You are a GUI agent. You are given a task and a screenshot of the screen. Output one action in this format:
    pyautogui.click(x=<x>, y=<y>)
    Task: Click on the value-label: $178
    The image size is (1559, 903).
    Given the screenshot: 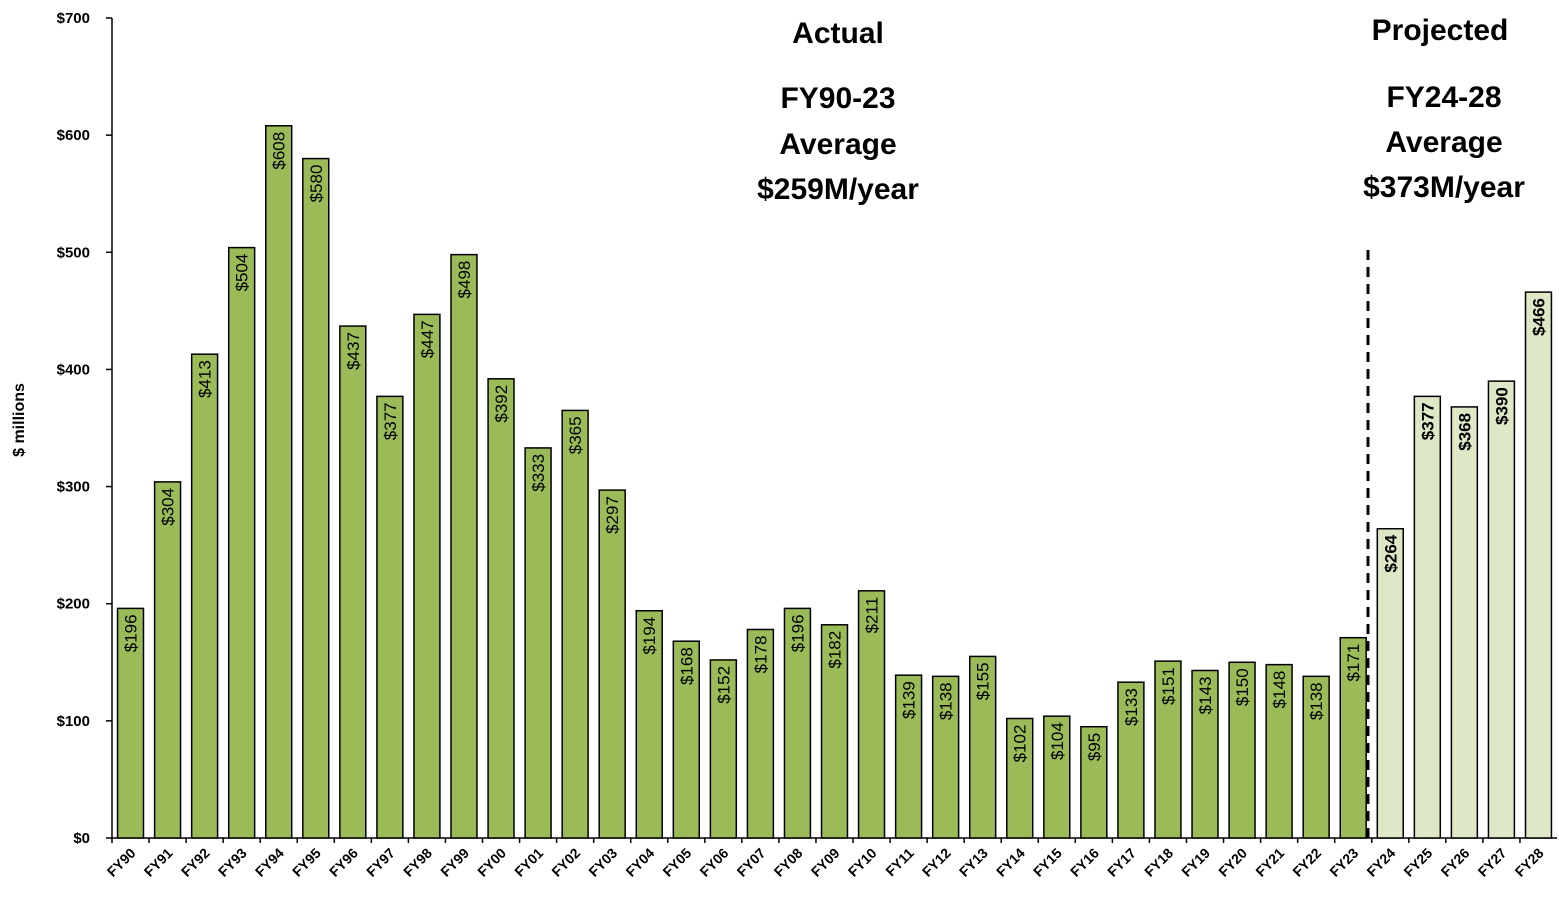 What is the action you would take?
    pyautogui.click(x=760, y=654)
    